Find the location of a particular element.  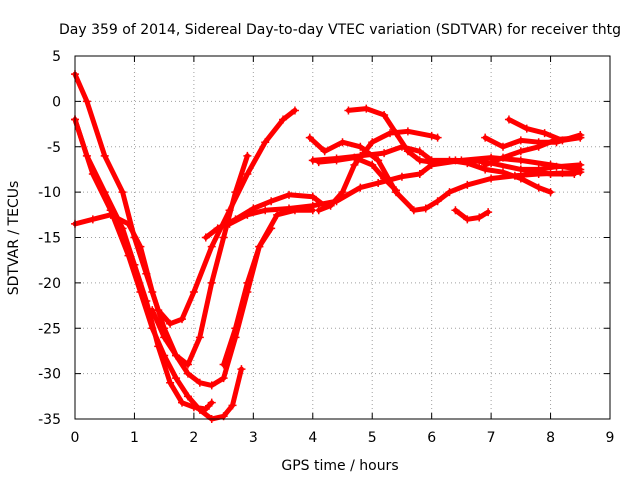

x-tick-label: 5 is located at coordinates (372, 438).